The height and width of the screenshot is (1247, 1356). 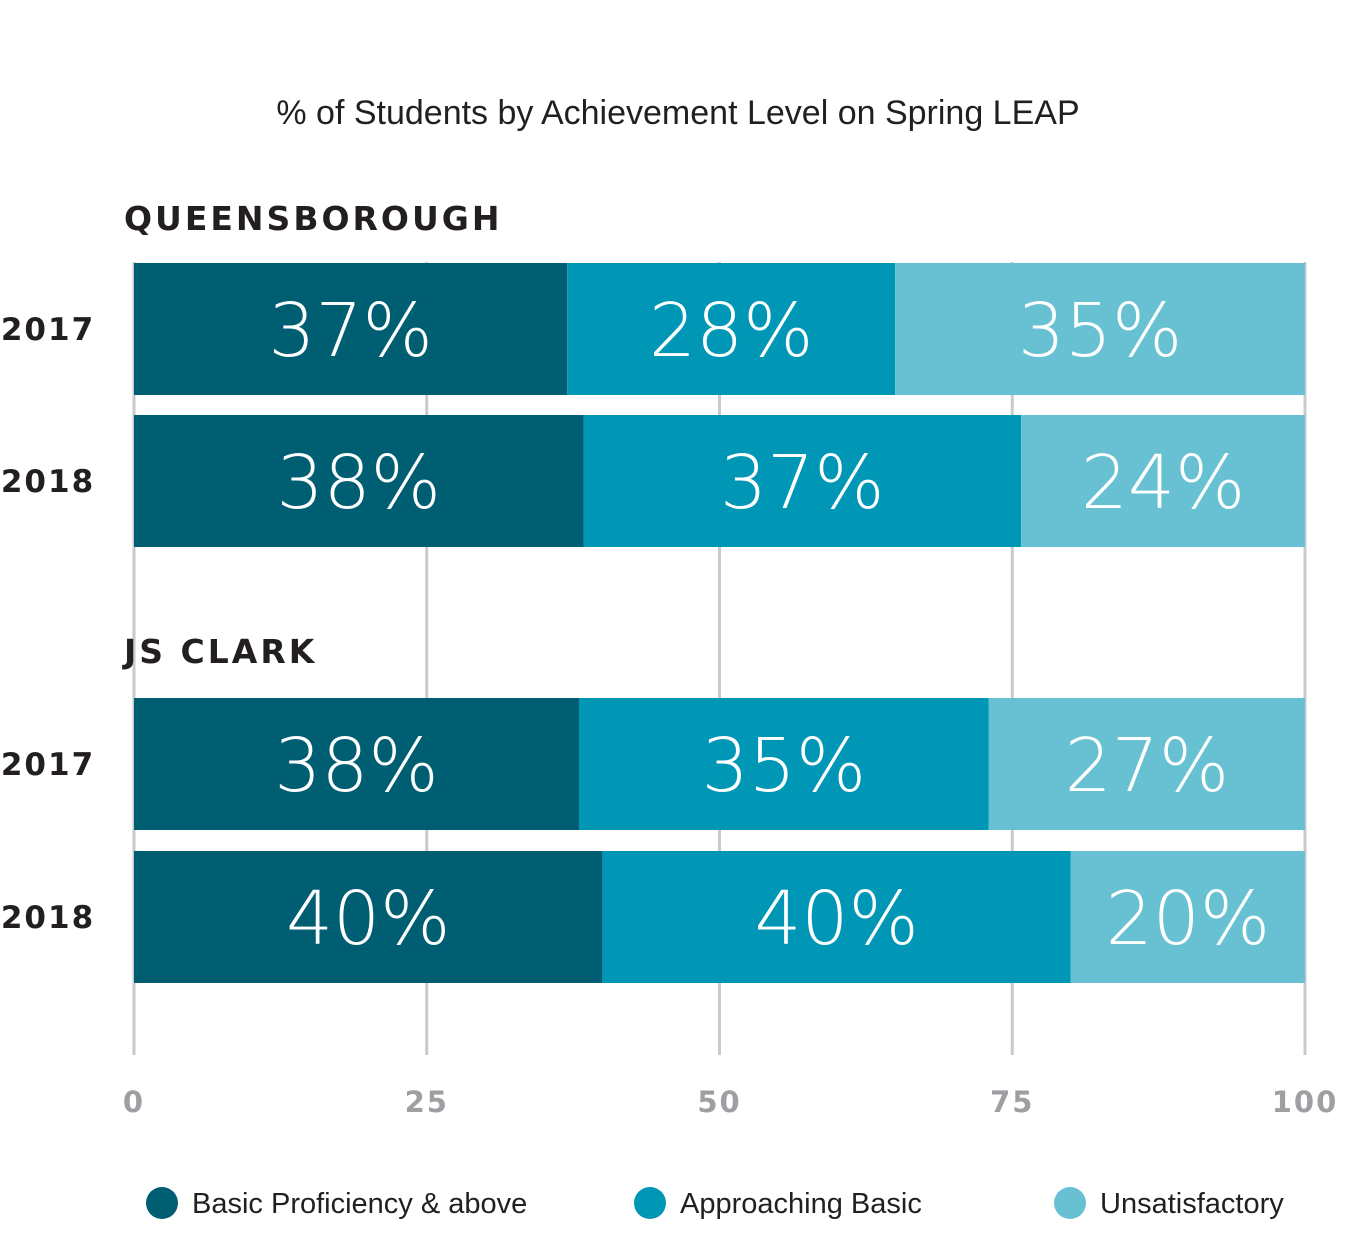 What do you see at coordinates (1192, 1204) in the screenshot?
I see `legend-label: Unsatisfactory` at bounding box center [1192, 1204].